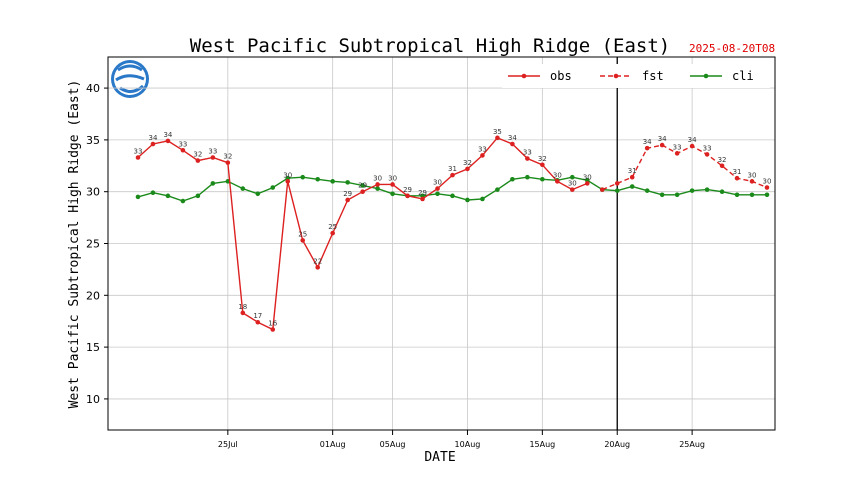  What do you see at coordinates (317, 261) in the screenshot?
I see `data-label-obs: 22` at bounding box center [317, 261].